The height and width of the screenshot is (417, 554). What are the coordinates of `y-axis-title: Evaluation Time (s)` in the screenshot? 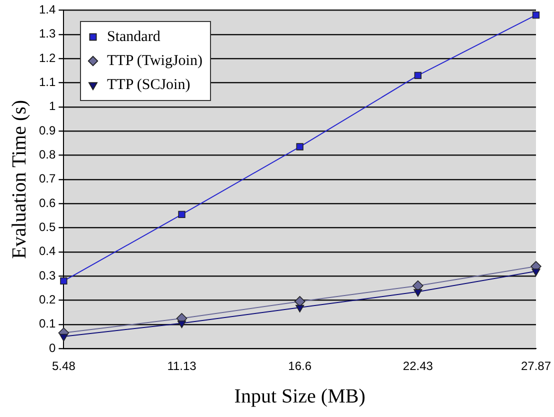 It's located at (19, 179).